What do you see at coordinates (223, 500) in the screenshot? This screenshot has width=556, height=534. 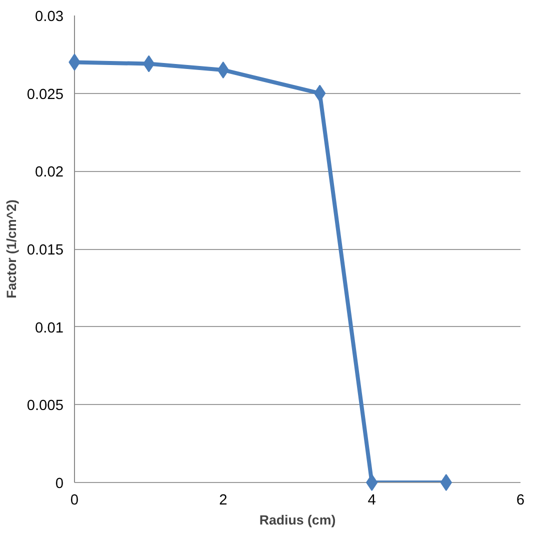 I see `x-tick-label: 2` at bounding box center [223, 500].